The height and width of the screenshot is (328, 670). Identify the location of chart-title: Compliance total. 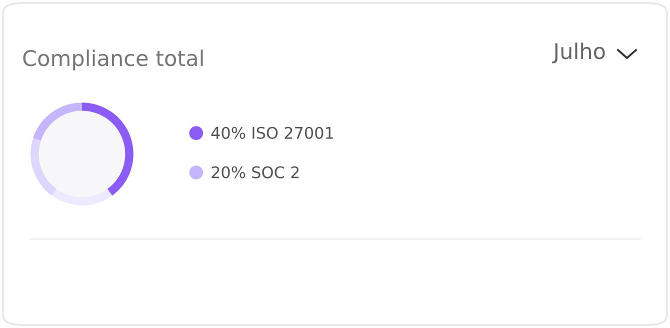
(113, 60).